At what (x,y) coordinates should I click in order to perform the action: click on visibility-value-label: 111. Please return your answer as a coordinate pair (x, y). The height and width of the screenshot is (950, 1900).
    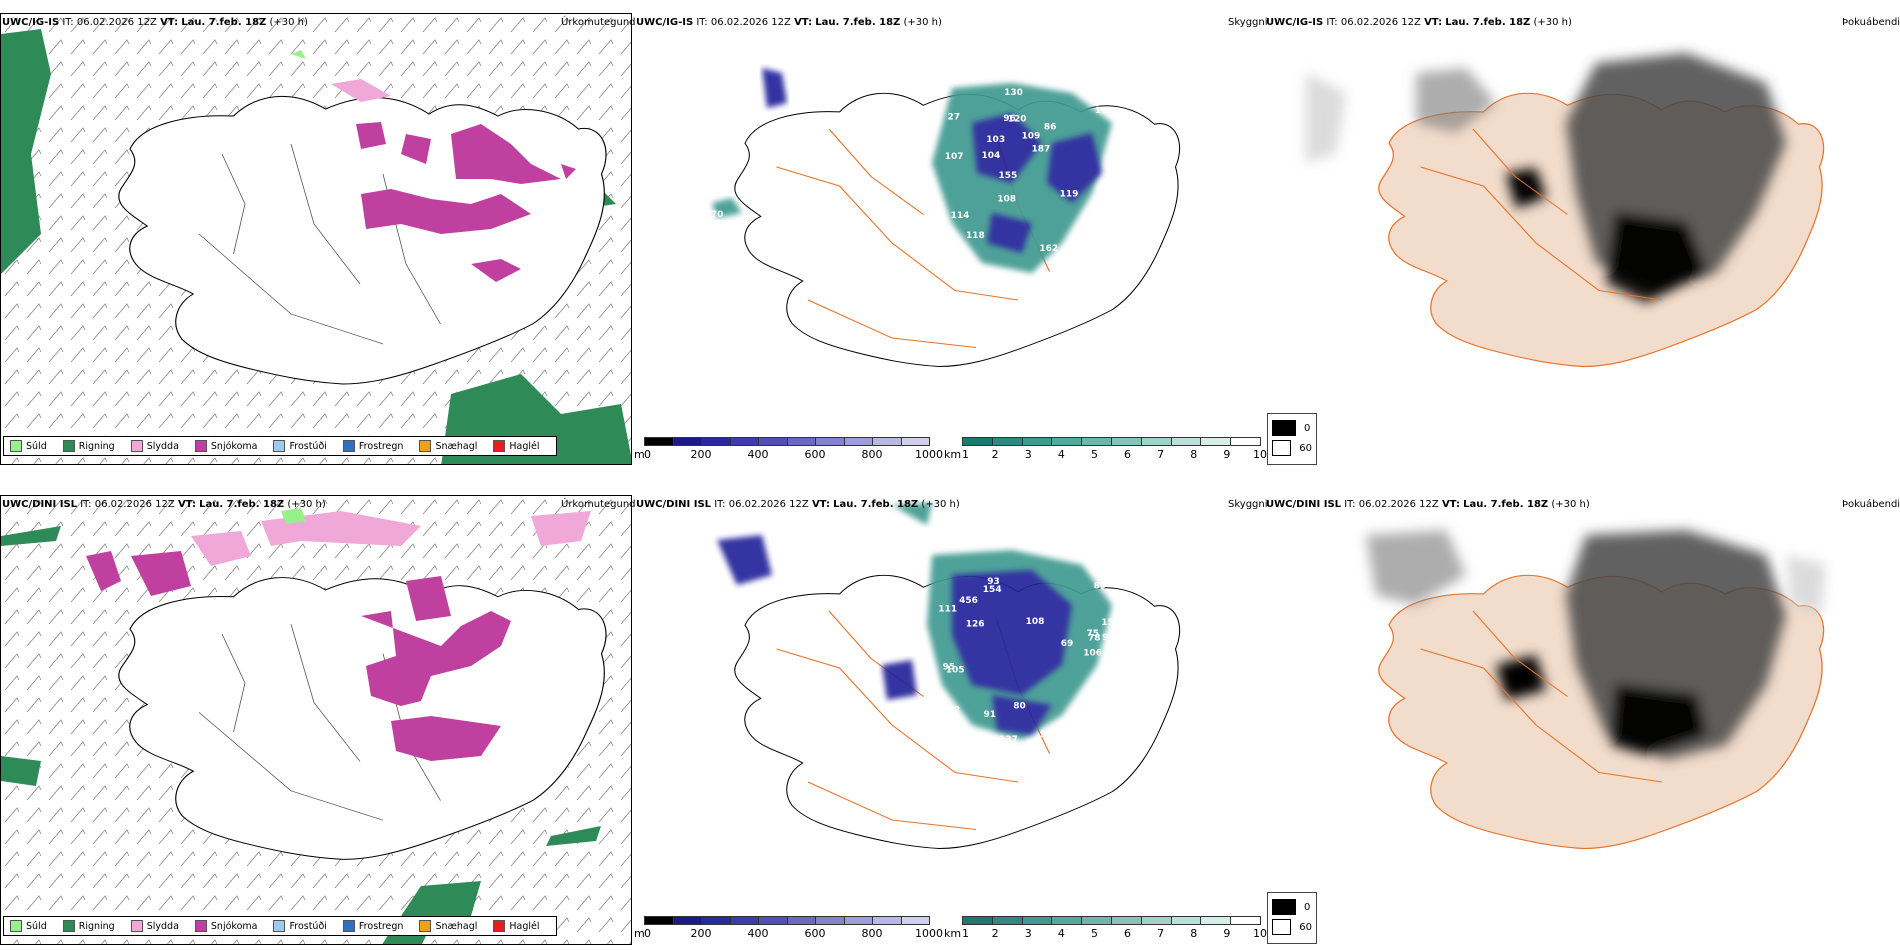
    Looking at the image, I should click on (947, 609).